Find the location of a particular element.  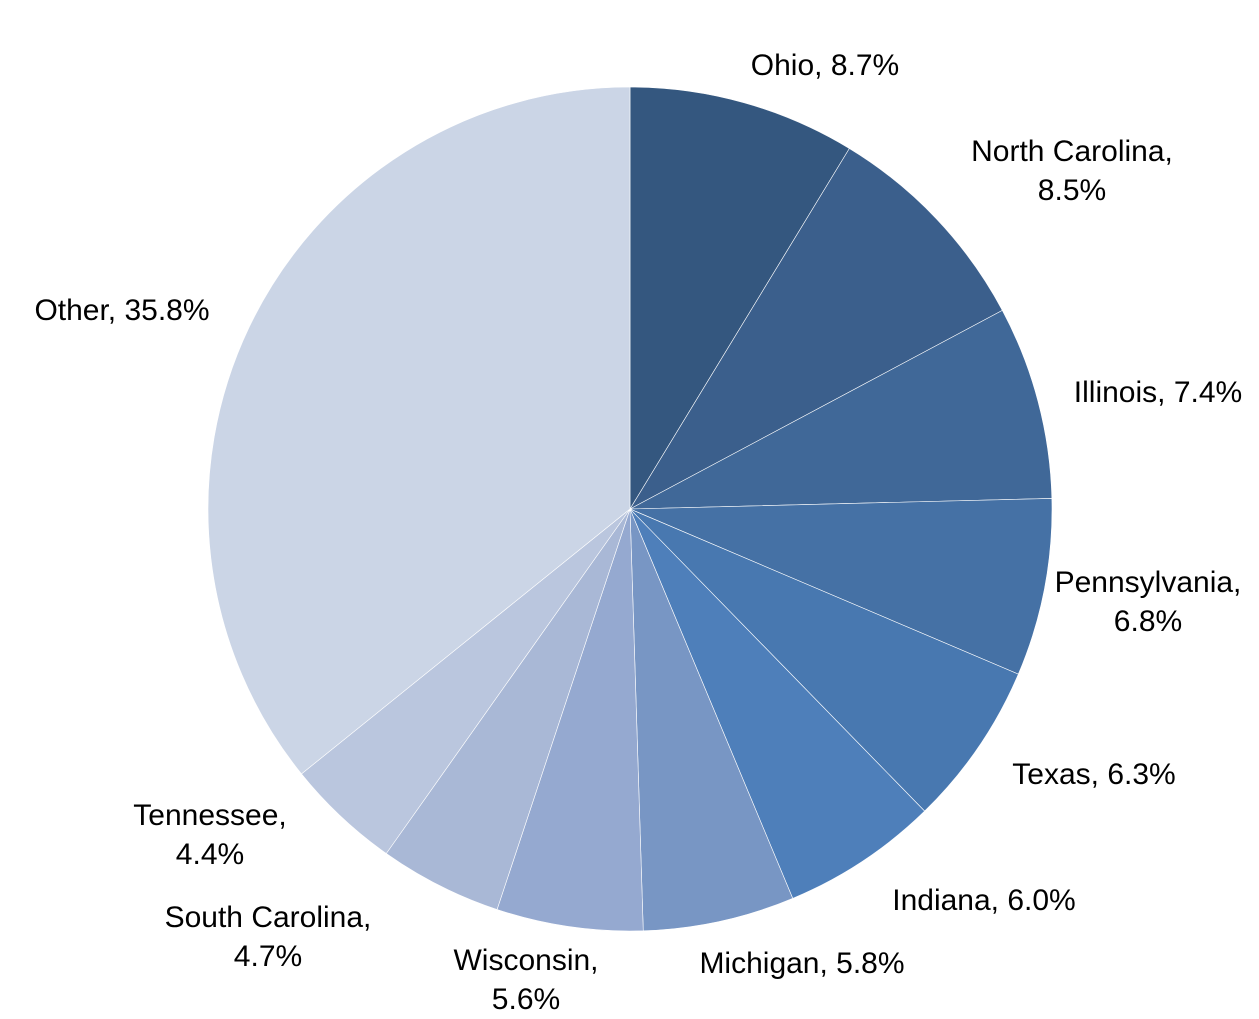

slice-label-pennsylvania: Pennsylvania, 6.8% is located at coordinates (1148, 602).